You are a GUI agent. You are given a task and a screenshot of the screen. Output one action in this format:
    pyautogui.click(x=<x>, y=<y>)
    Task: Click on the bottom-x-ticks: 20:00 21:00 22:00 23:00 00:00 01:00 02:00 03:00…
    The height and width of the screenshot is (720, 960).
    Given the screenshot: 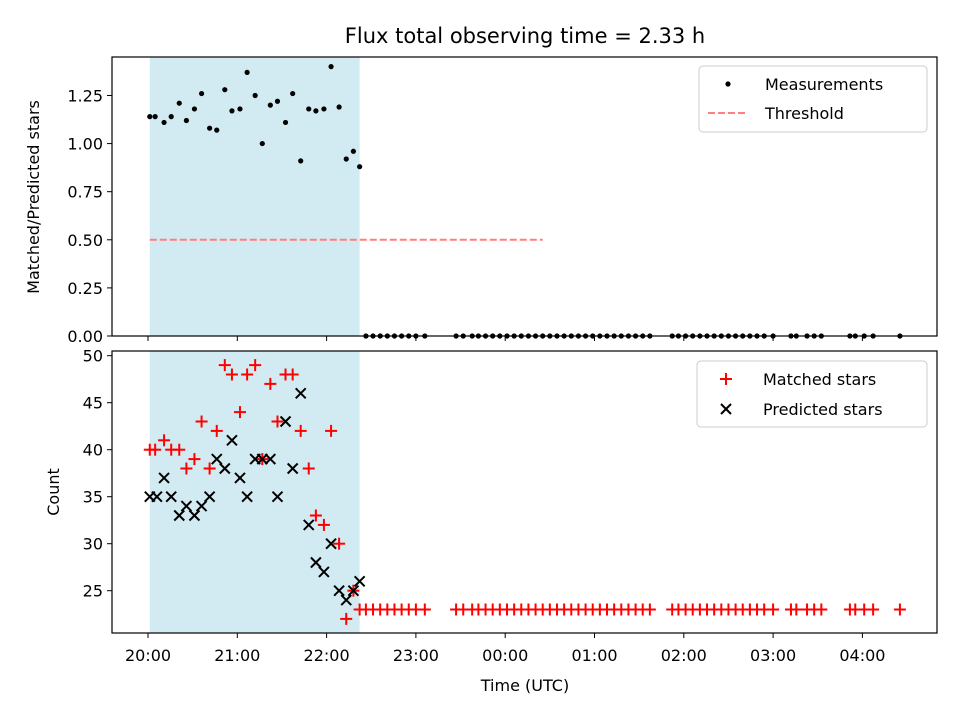 What is the action you would take?
    pyautogui.click(x=505, y=649)
    